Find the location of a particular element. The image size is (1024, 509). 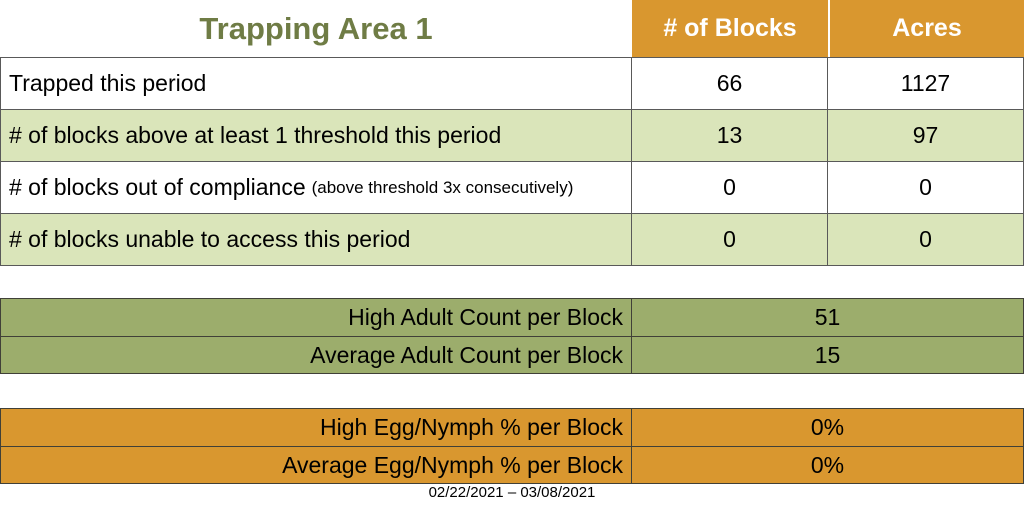

acres-value: 97 is located at coordinates (926, 135).